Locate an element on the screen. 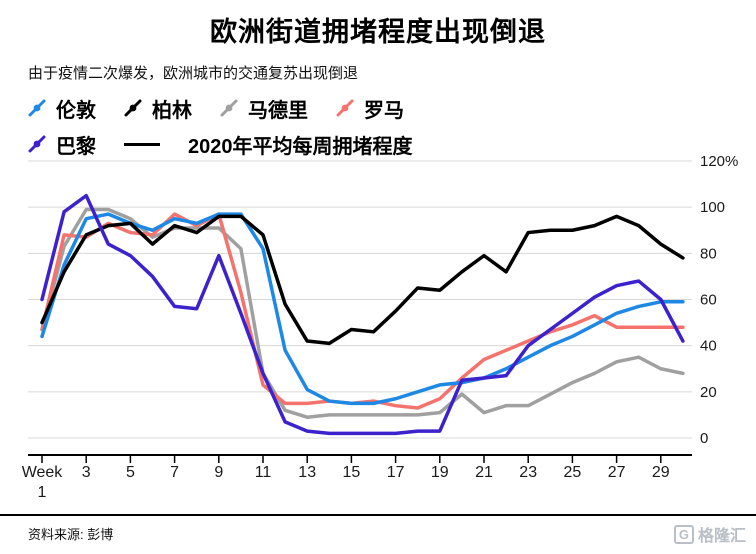 The width and height of the screenshot is (756, 554). x-axis-tick-label: 21 is located at coordinates (484, 472).